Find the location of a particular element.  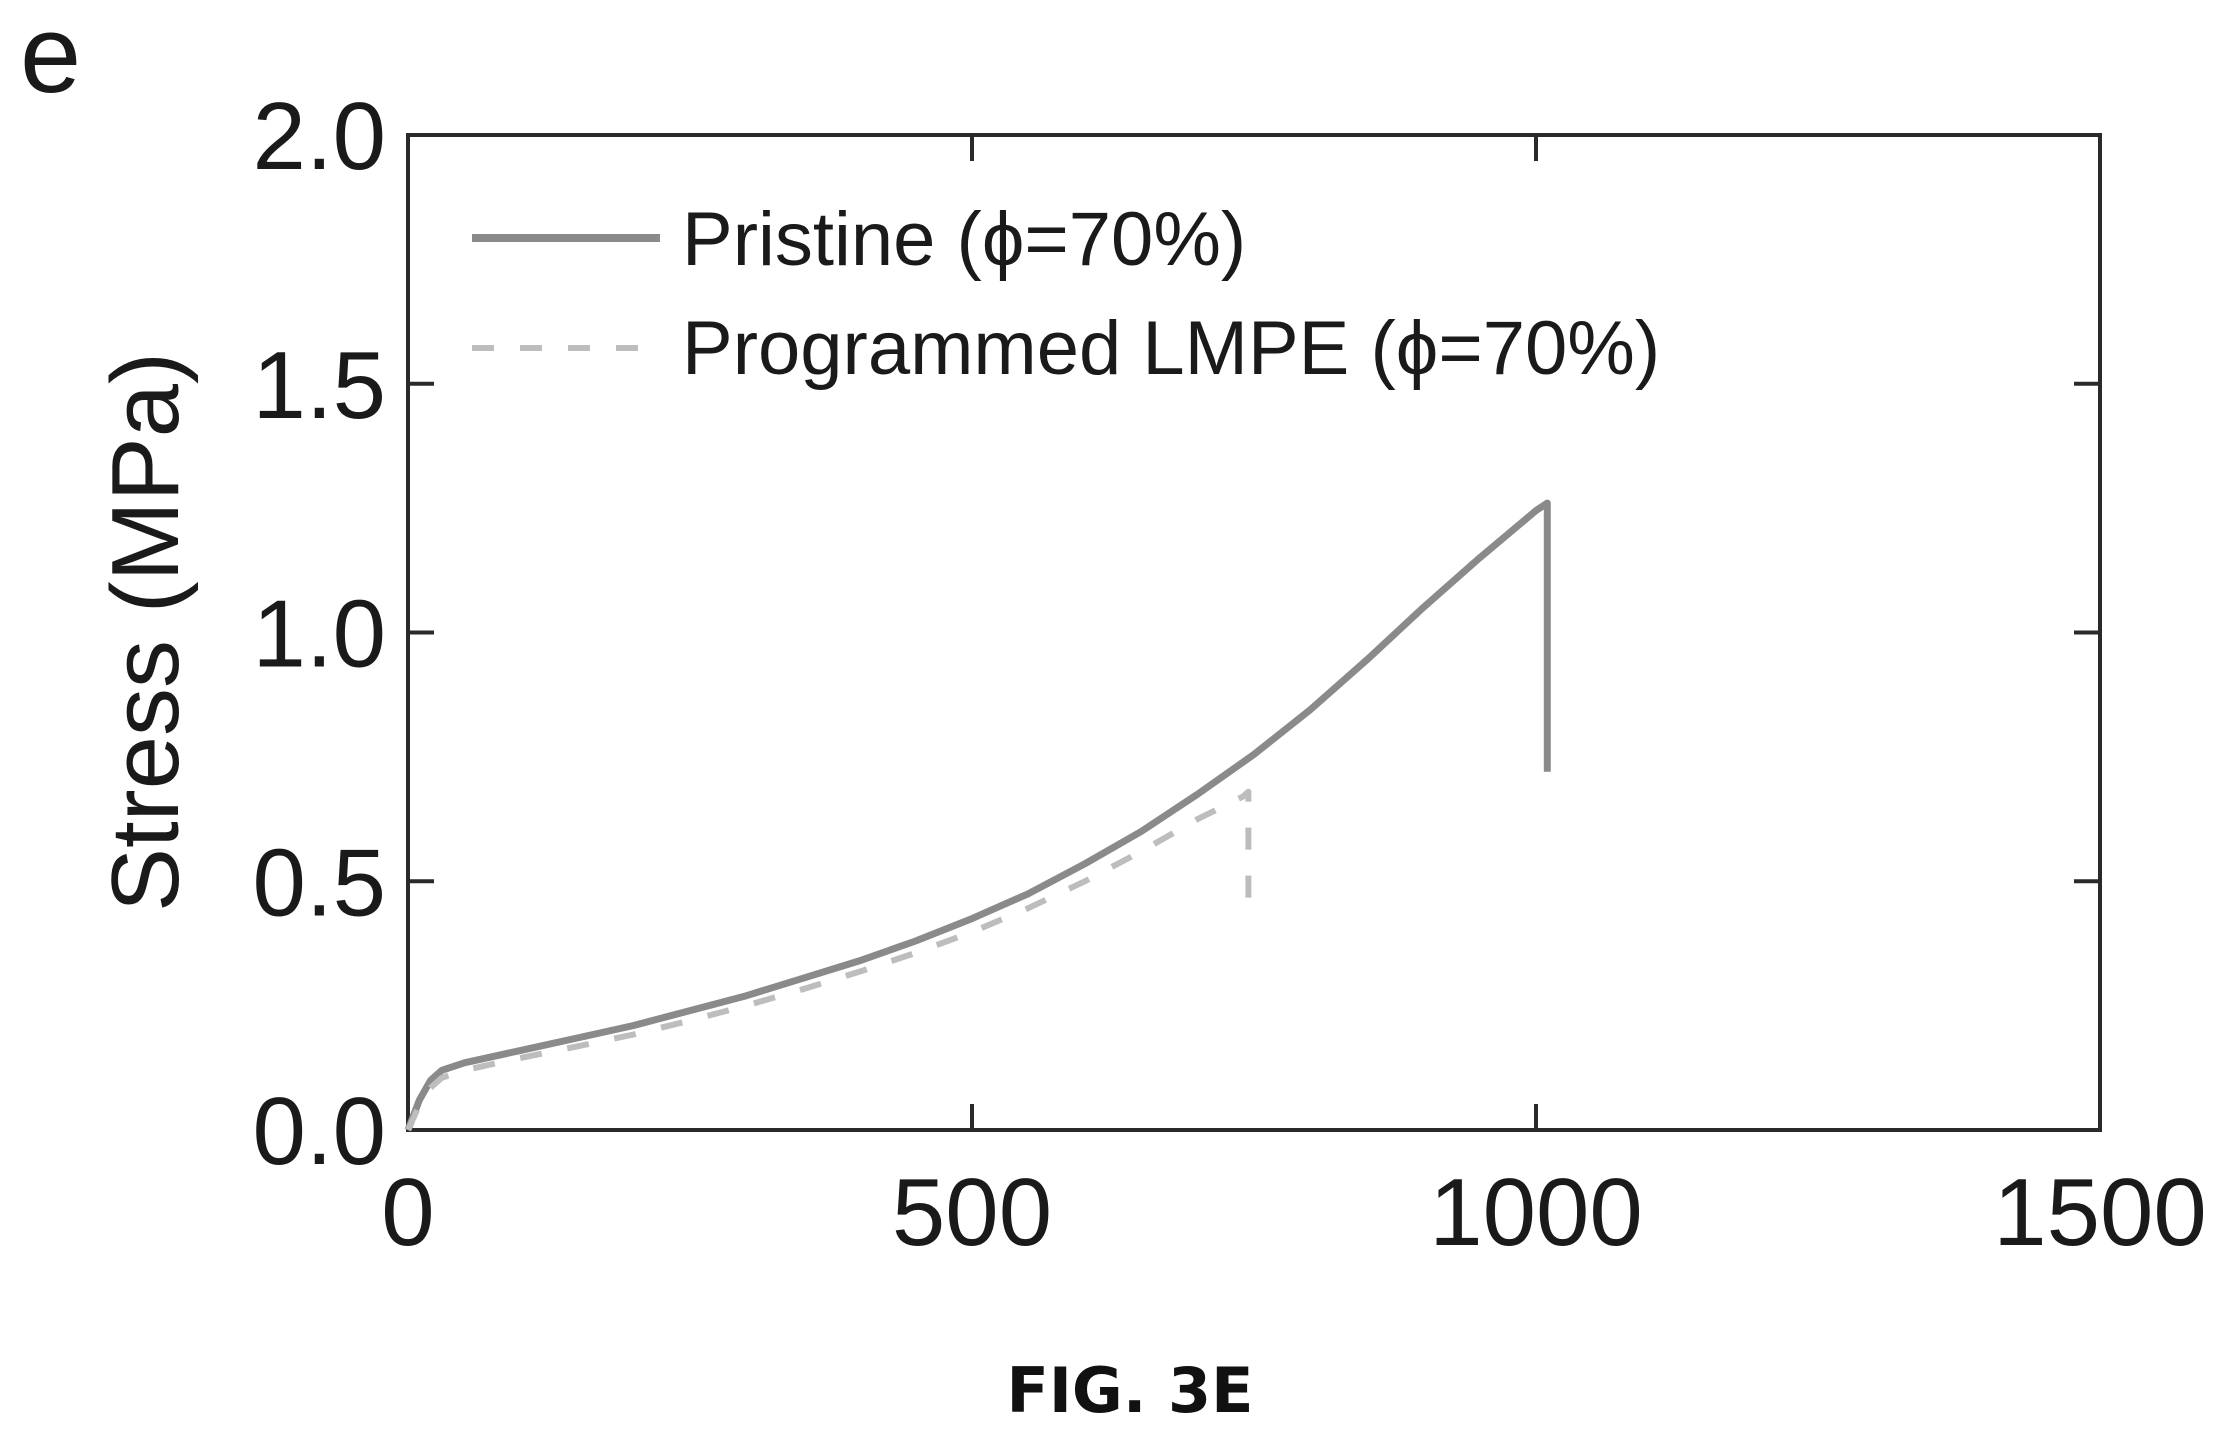

y-tick-label: 2.0 is located at coordinates (319, 136).